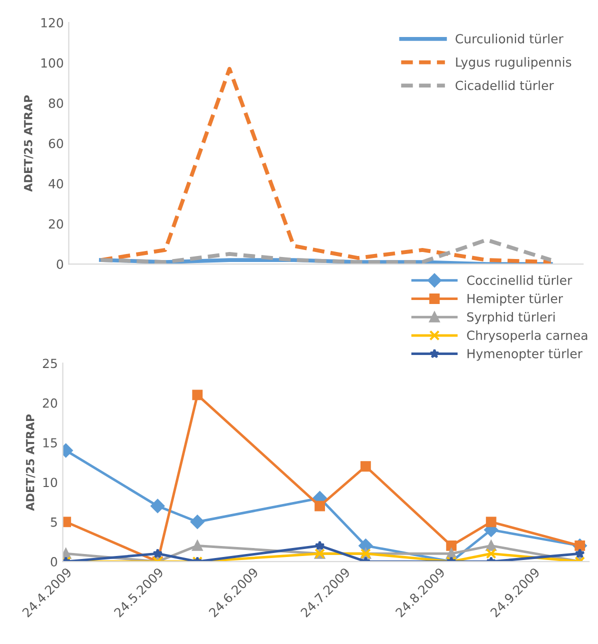 This screenshot has width=598, height=644. I want to click on legend-label: Syrphid türleri, so click(511, 318).